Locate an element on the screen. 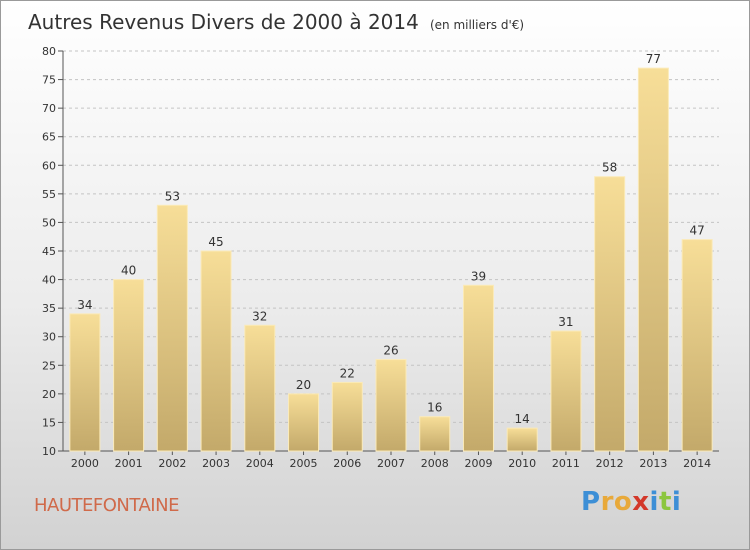  y-tick-label: 75 is located at coordinates (49, 80).